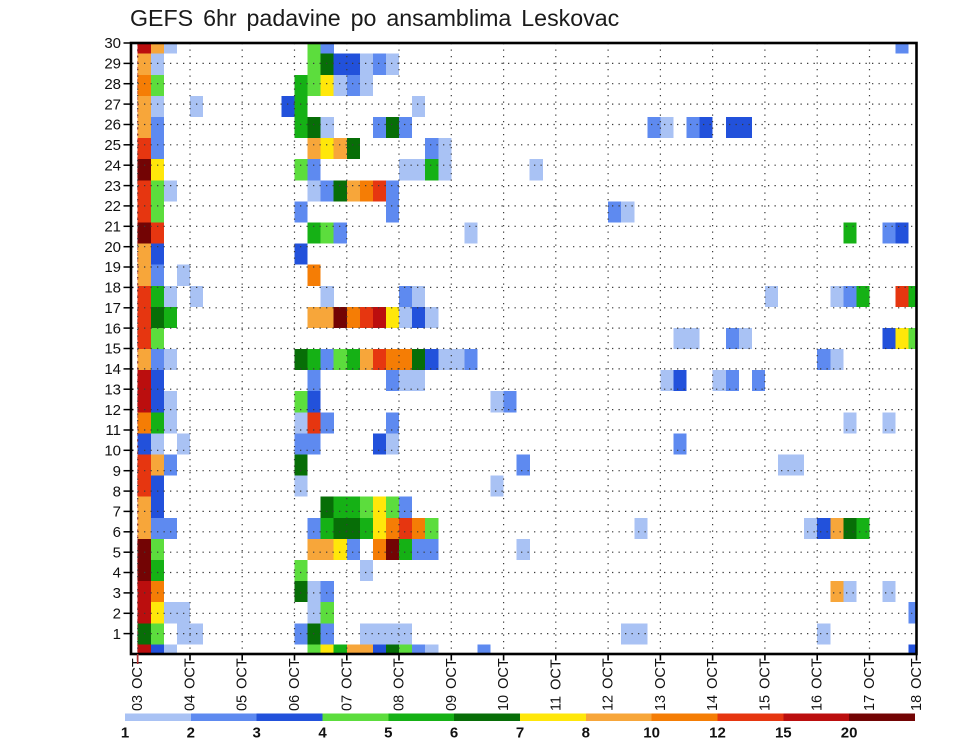  I want to click on svg-text: 13 OCT, so click(661, 684).